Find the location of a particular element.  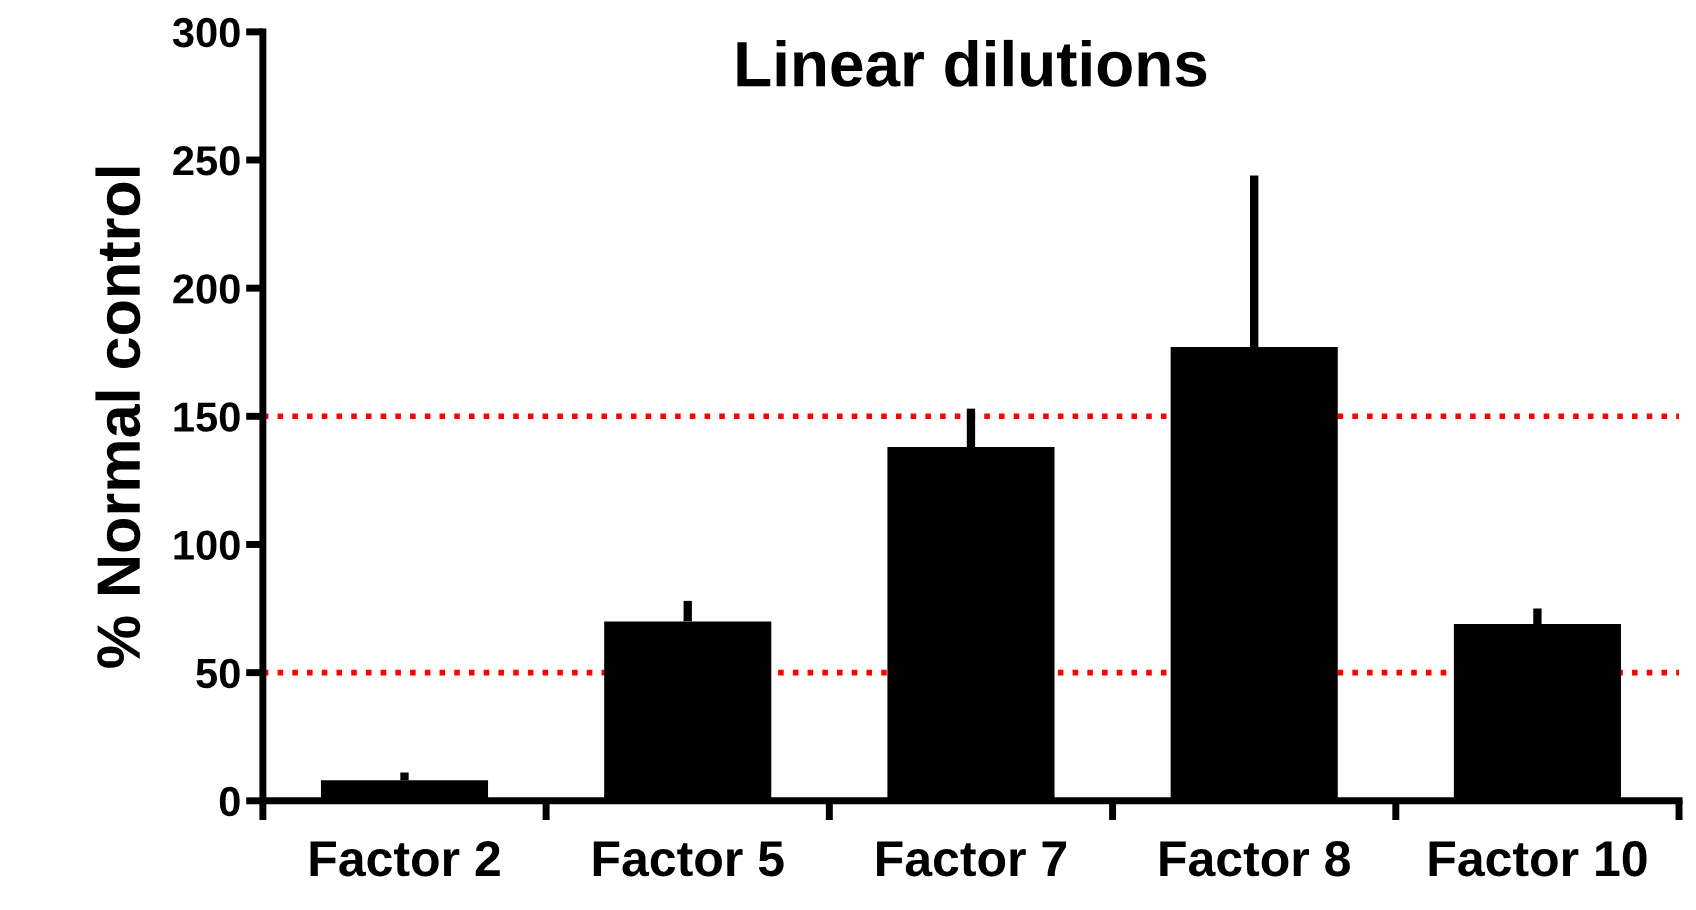

y-tick-label: 300 is located at coordinates (206, 32).